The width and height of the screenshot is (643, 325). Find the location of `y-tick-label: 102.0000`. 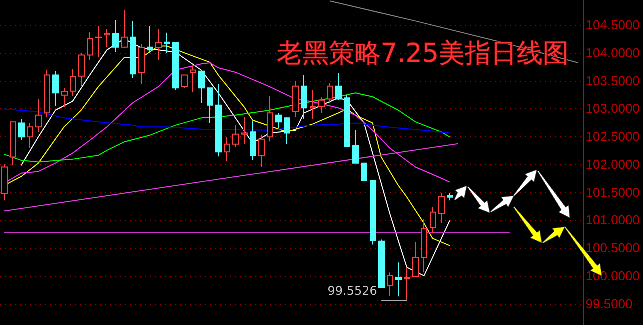

y-tick-label: 102.0000 is located at coordinates (613, 164).